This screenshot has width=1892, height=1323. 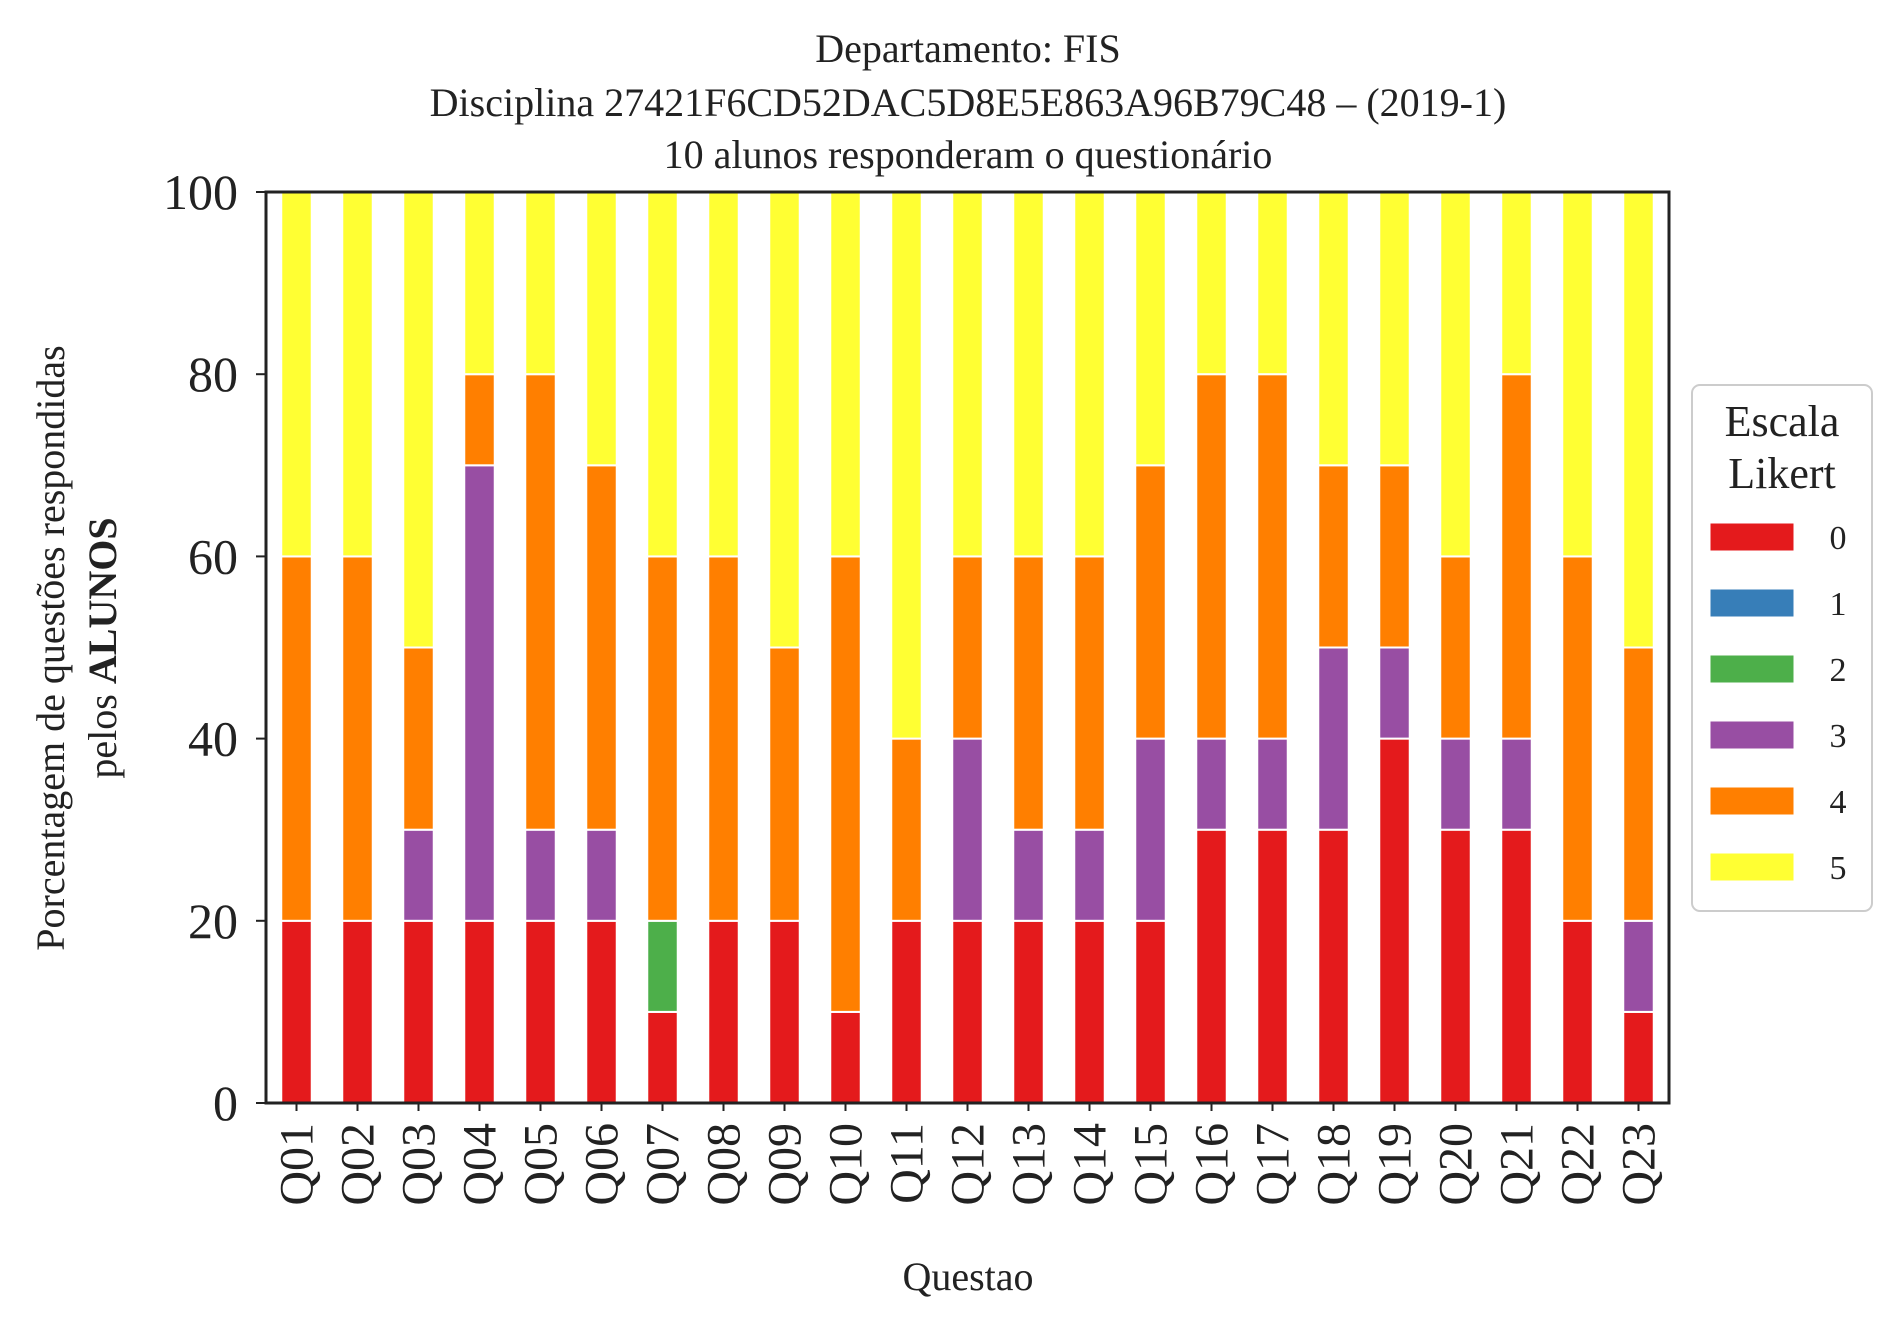 I want to click on legend-label-2: 2, so click(x=1838, y=670).